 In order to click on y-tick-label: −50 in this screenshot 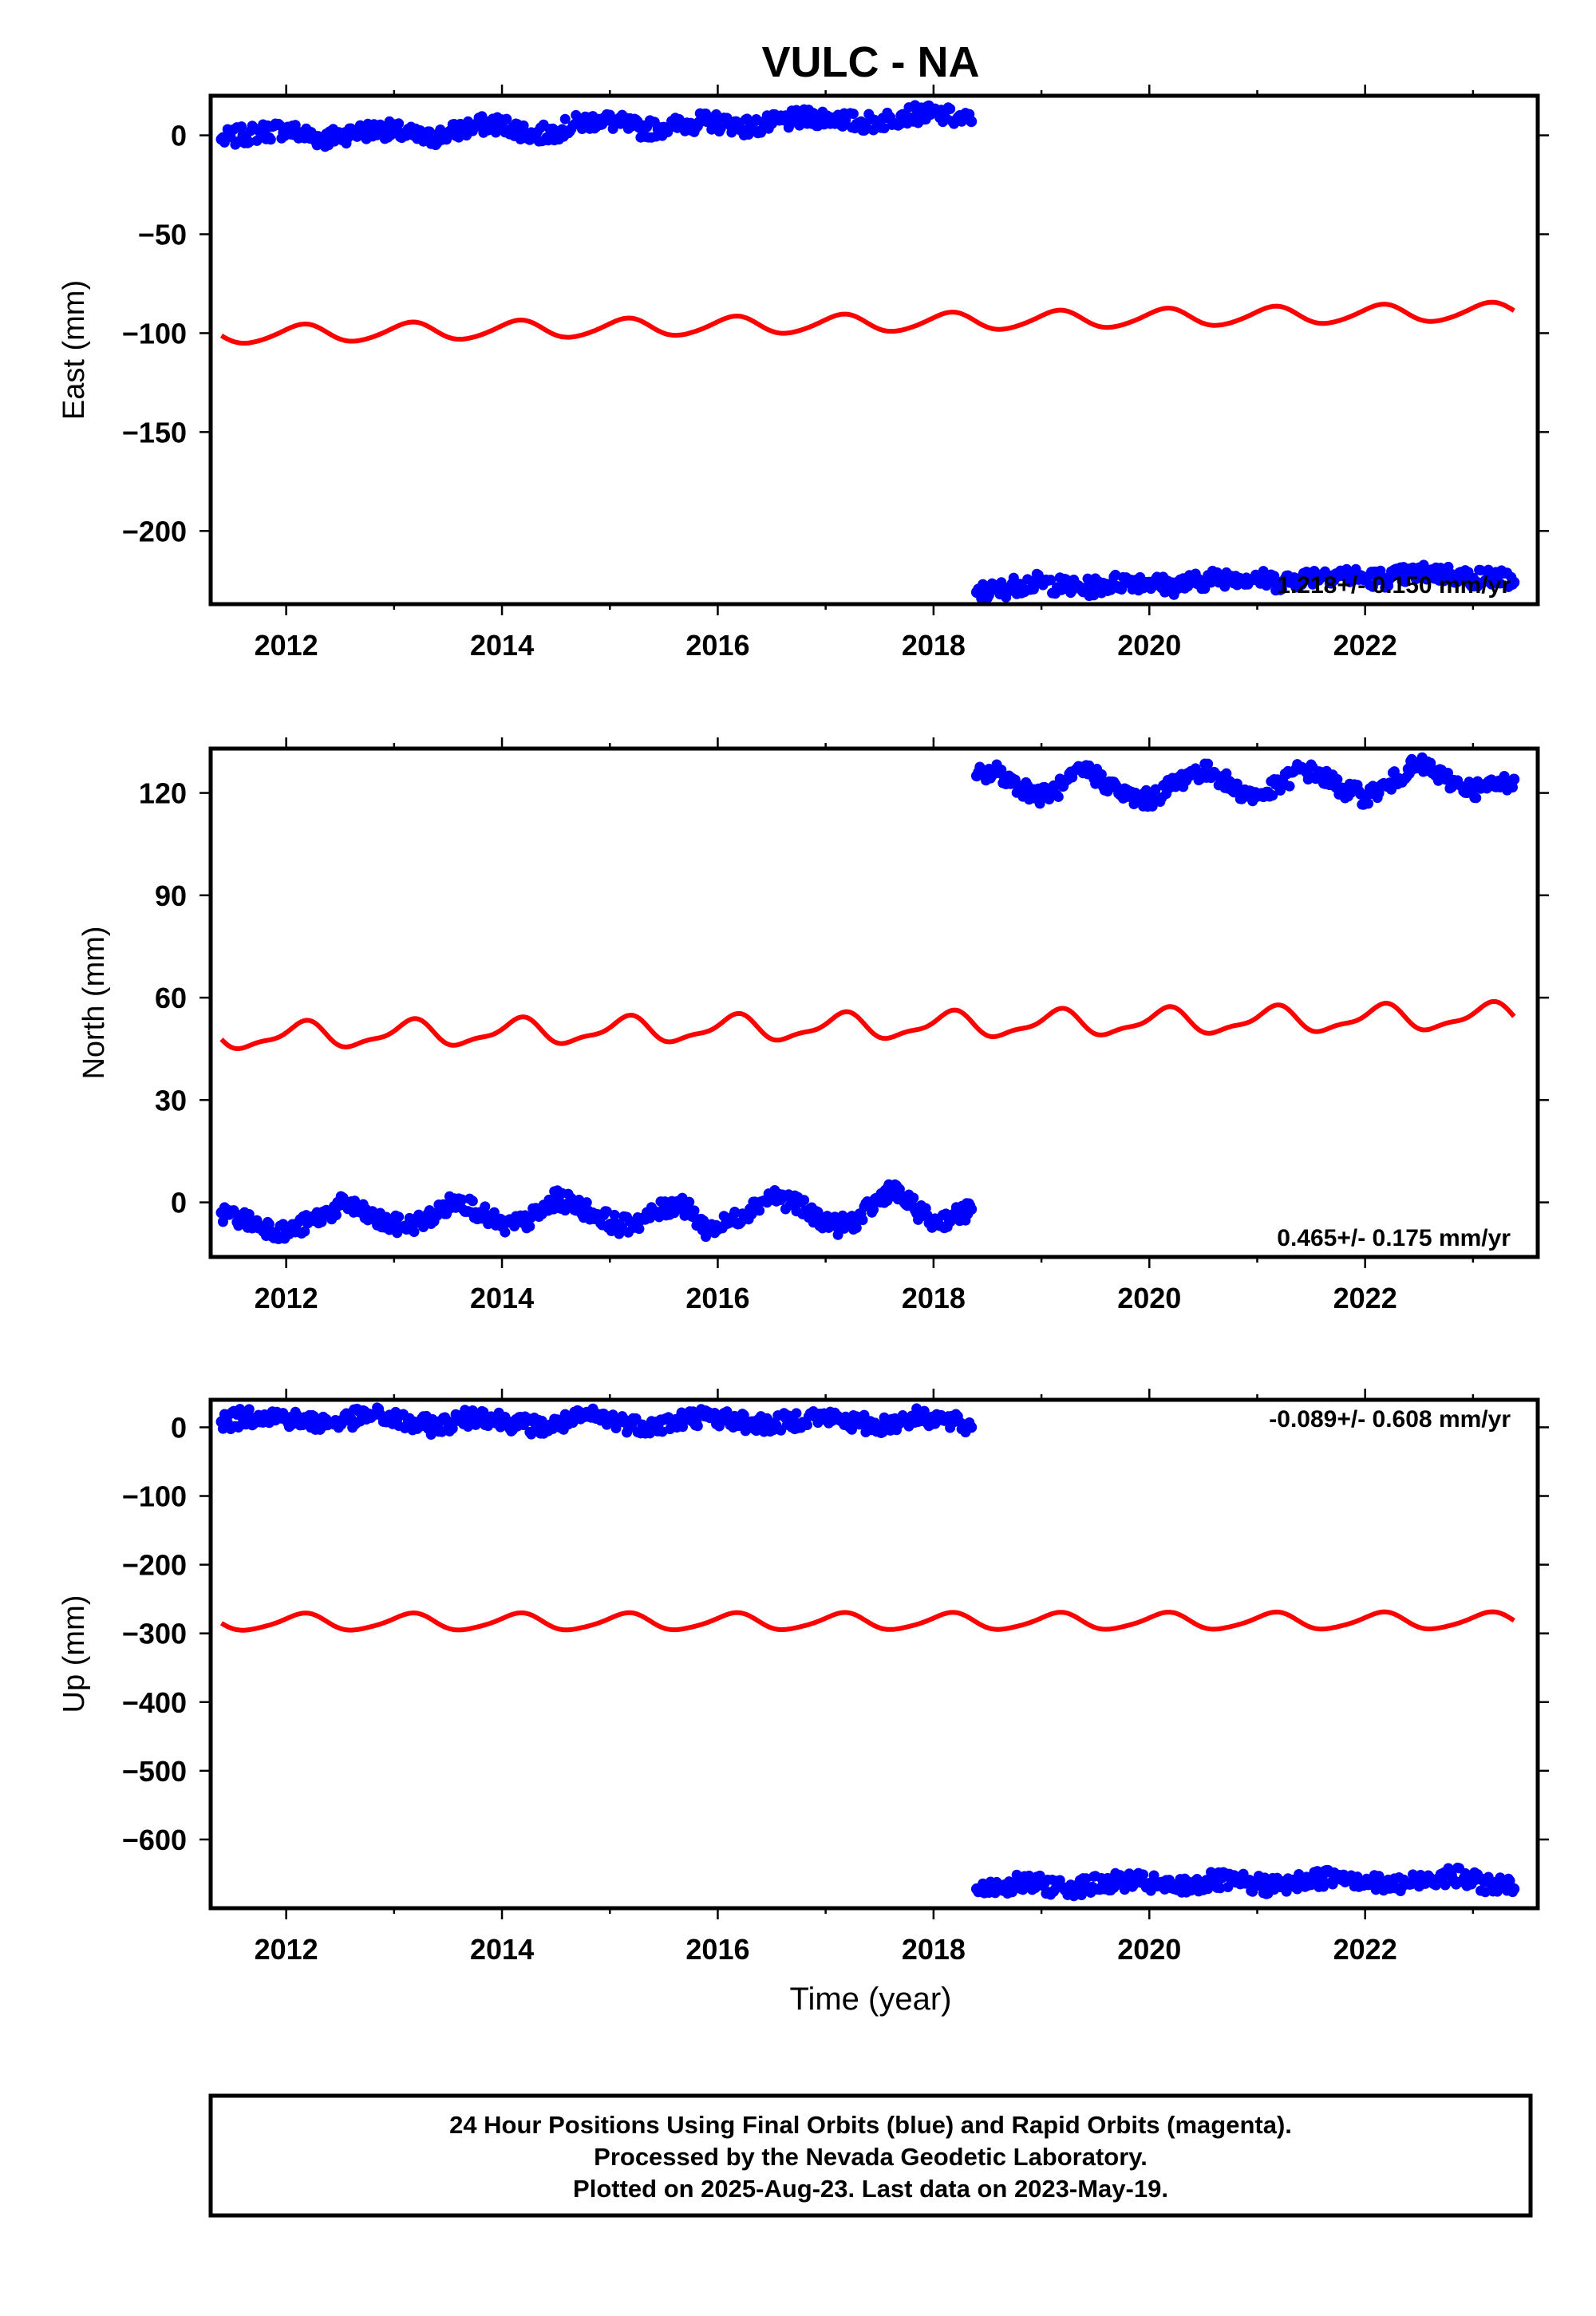, I will do `click(162, 235)`.